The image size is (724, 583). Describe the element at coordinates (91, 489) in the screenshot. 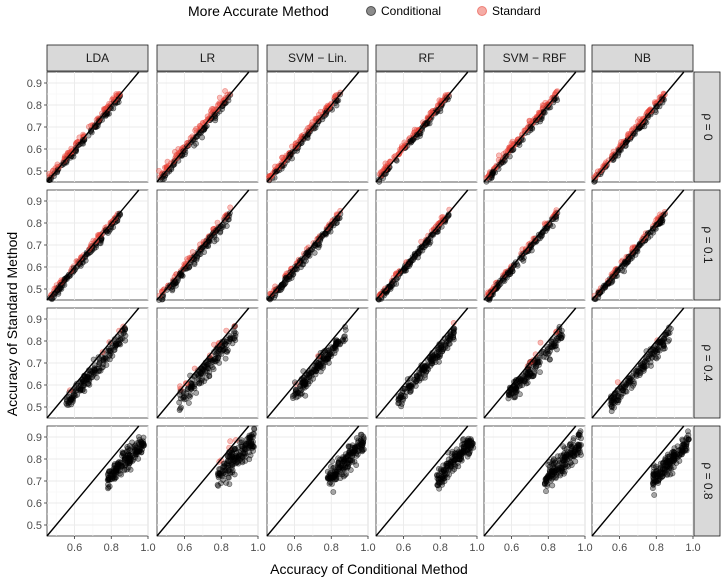

I see `panel: 0.5 0.6 0.7 0.8 0.9 0.6 0.8 1.0` at that location.